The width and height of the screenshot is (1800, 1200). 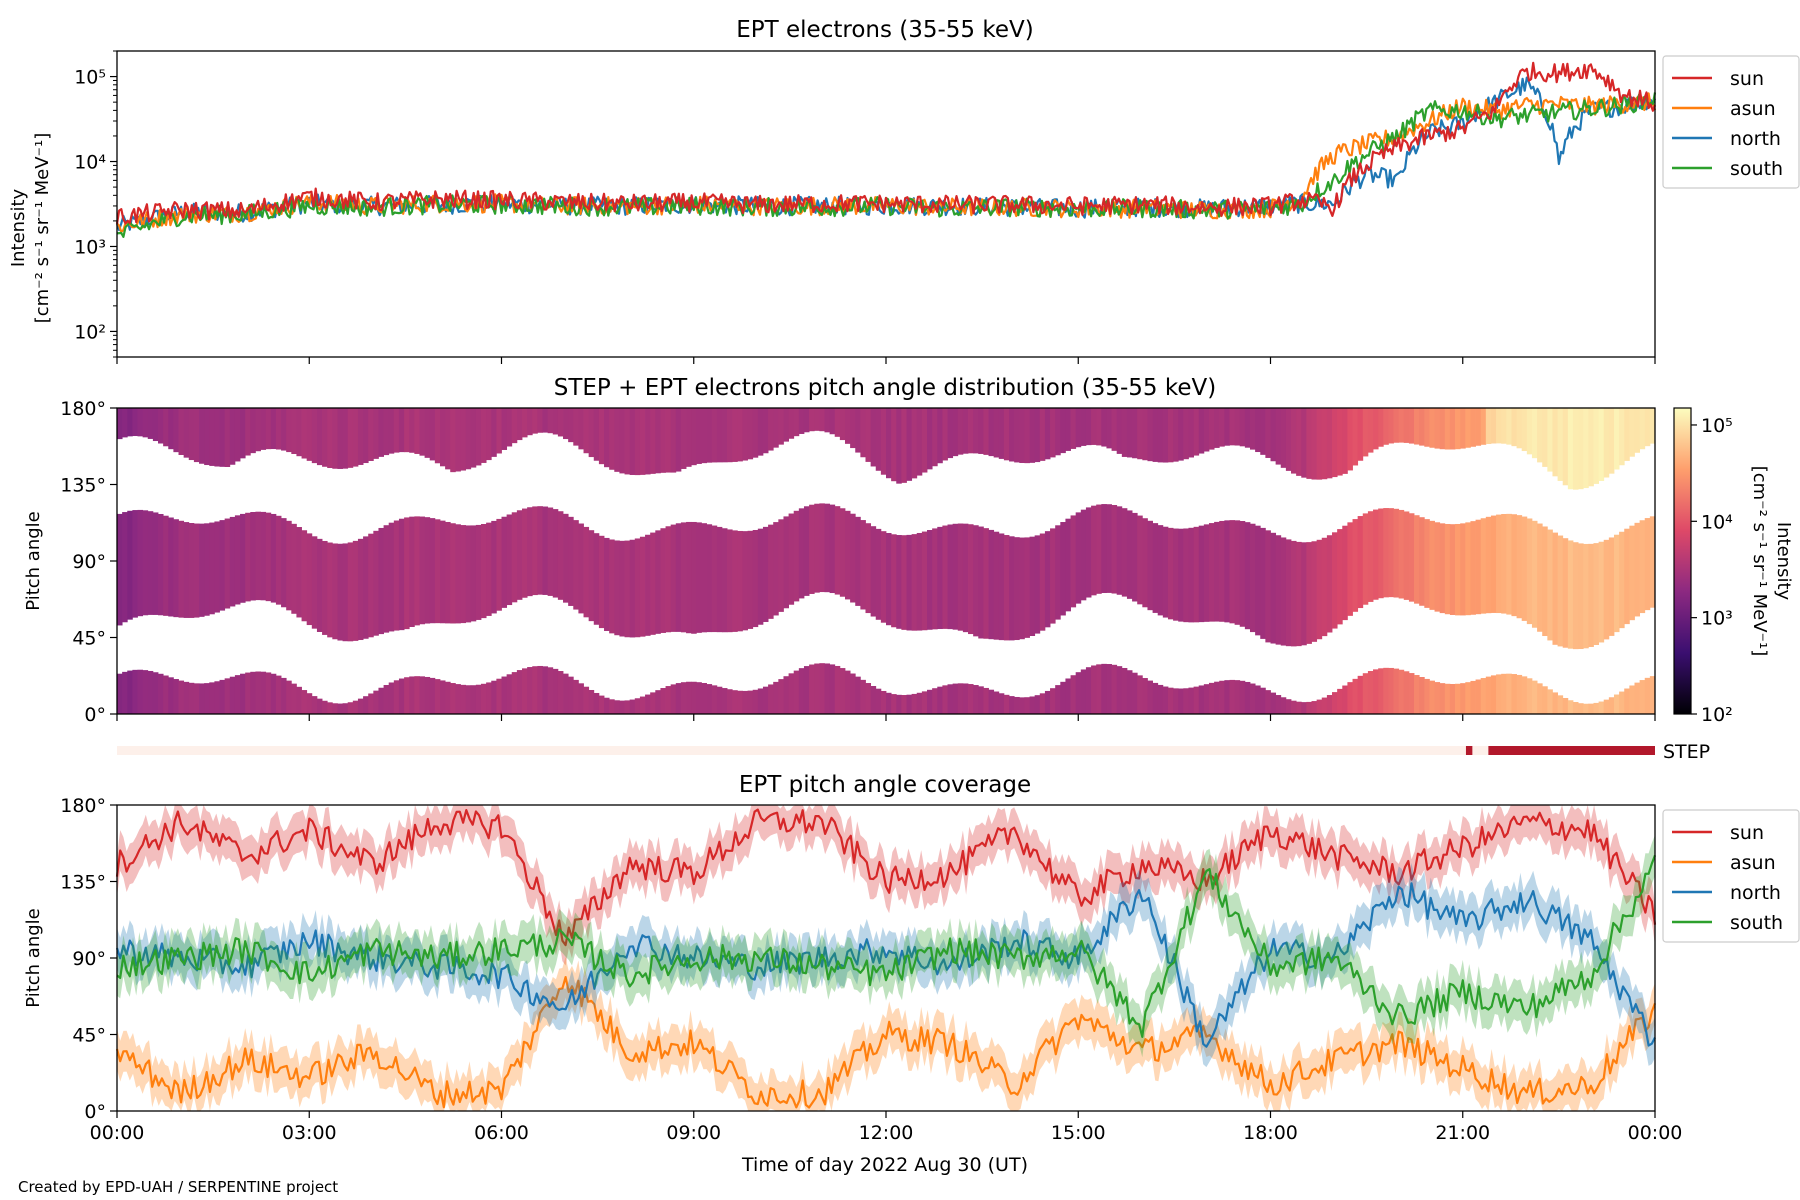 What do you see at coordinates (1759, 561) in the screenshot?
I see `colorbar-label-unit: [cm⁻² s⁻¹ sr⁻¹ MeV⁻¹]` at bounding box center [1759, 561].